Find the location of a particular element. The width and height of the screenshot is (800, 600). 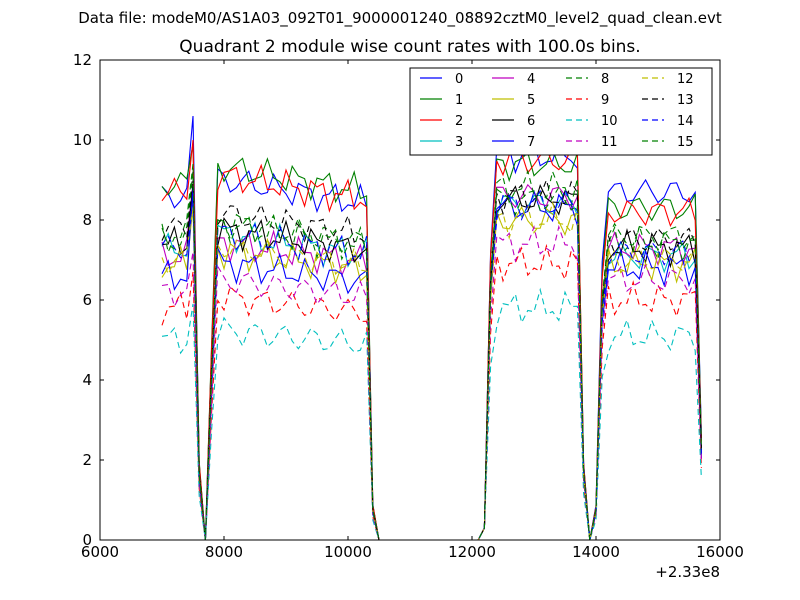

x-tick-label: 14000 is located at coordinates (596, 552).